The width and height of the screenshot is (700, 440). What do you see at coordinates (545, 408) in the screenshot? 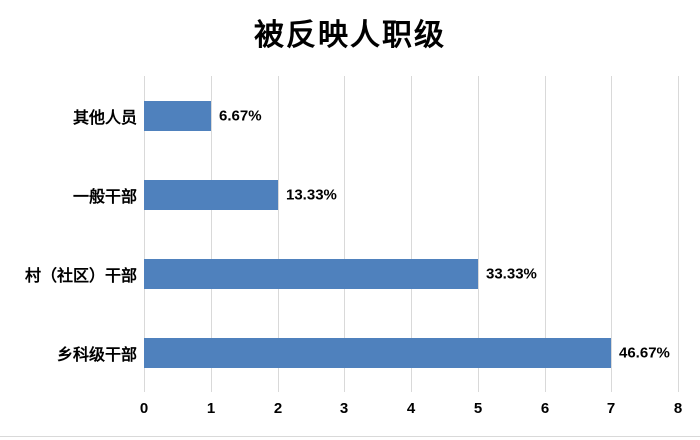
I see `x-tick-label: 6` at bounding box center [545, 408].